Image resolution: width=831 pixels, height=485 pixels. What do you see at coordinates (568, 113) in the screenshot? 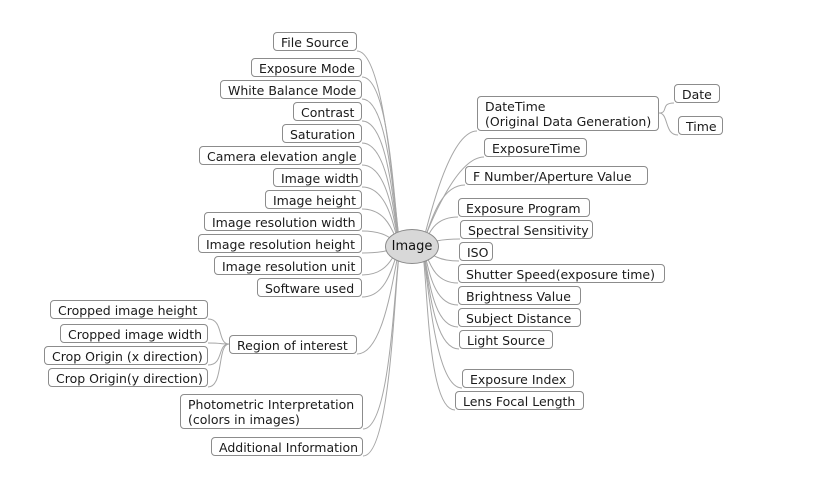
I see `node-datetime: DateTime (Original Data Generation)` at bounding box center [568, 113].